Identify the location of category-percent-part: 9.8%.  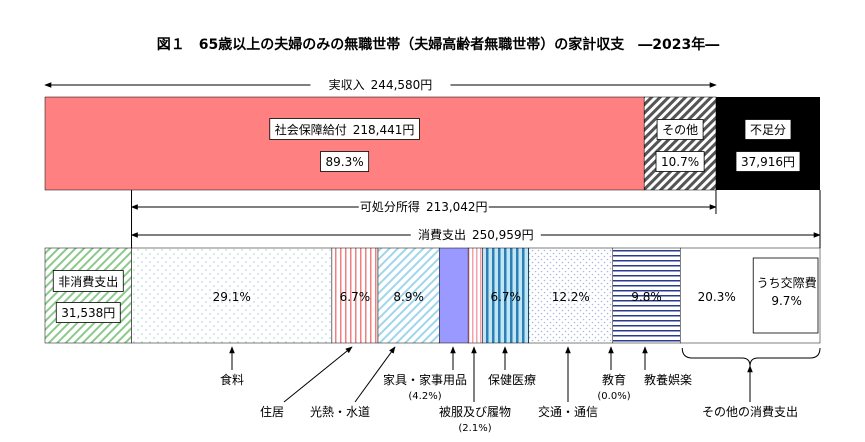
(646, 297).